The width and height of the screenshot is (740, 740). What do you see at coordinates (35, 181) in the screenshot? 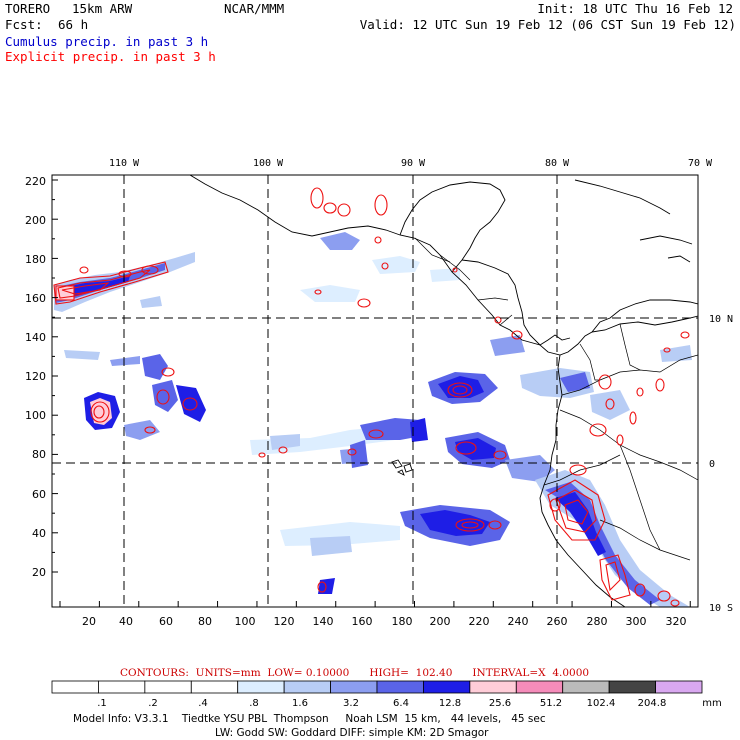
I see `y-tick-label: 220` at bounding box center [35, 181].